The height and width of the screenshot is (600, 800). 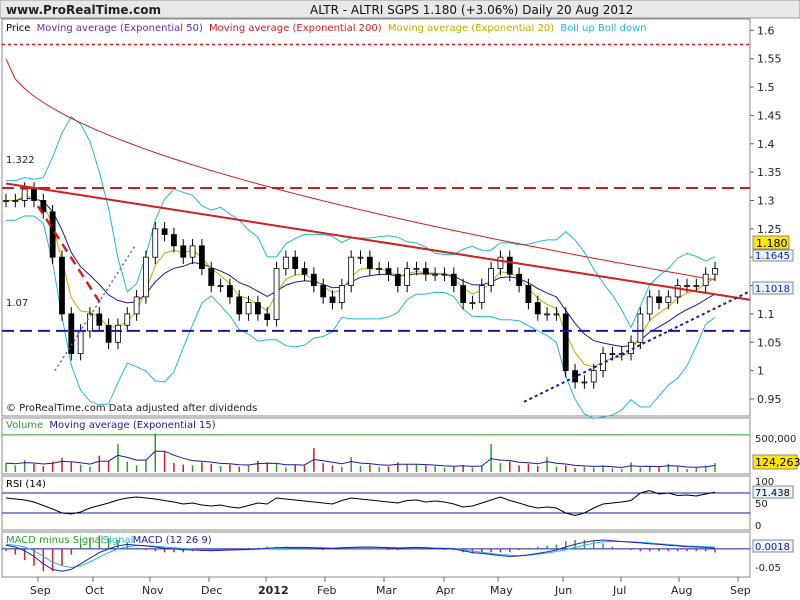 What do you see at coordinates (18, 28) in the screenshot?
I see `legend-price: Price` at bounding box center [18, 28].